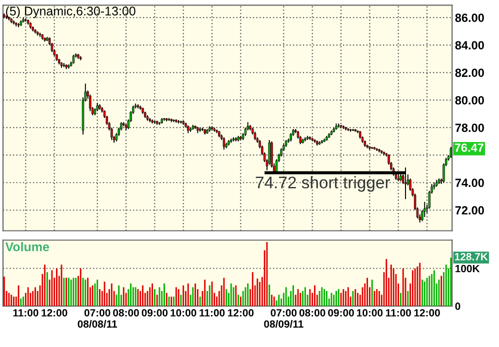 This screenshot has width=499, height=347. Describe the element at coordinates (469, 100) in the screenshot. I see `y-tick-label: 80.00` at that location.